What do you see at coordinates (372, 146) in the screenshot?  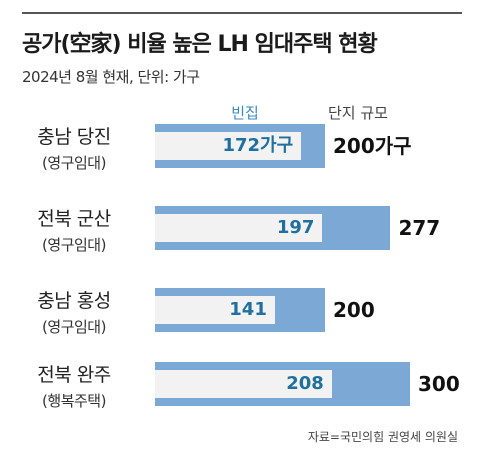 I see `complex-size-value-label: 200가구` at bounding box center [372, 146].